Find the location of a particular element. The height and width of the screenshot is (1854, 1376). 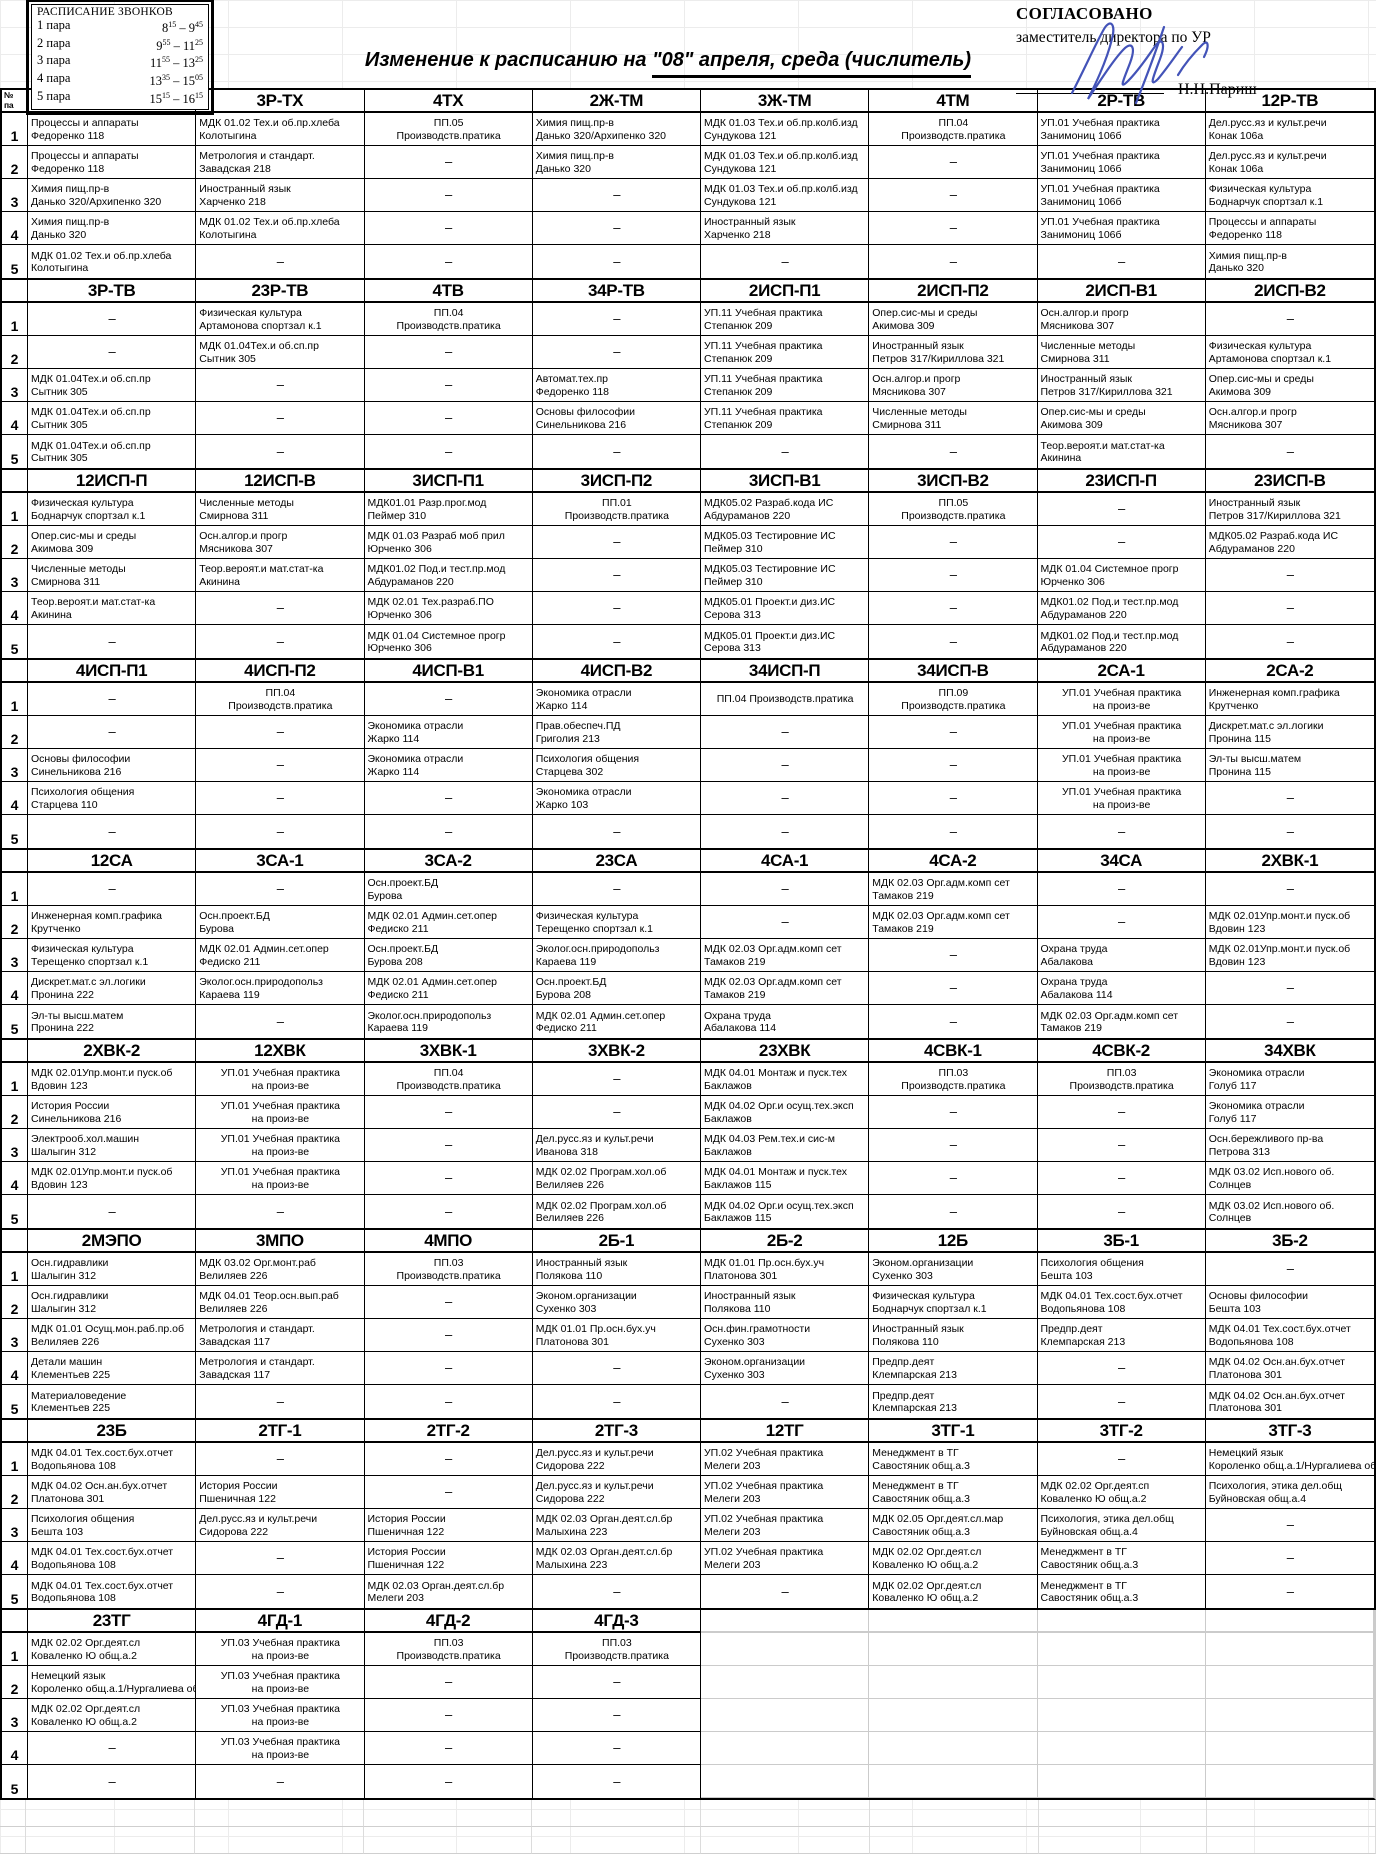

lesson-teacher-room: Степанюк 209 is located at coordinates (738, 325).